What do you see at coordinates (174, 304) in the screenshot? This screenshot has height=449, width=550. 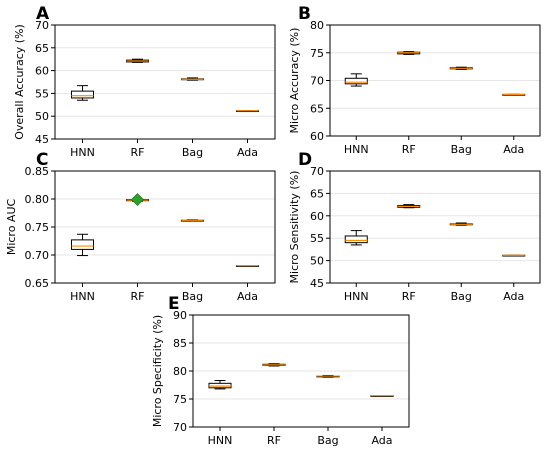 I see `panel-letter: E` at bounding box center [174, 304].